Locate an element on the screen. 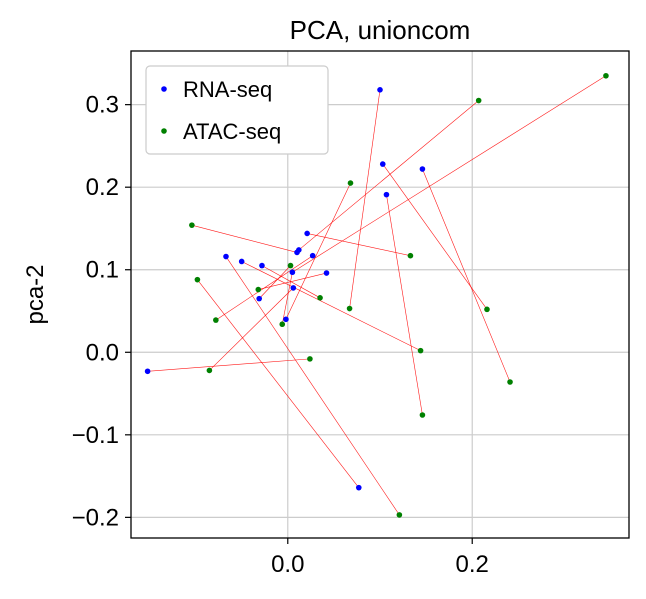  y-tick-label: 0.3 is located at coordinates (102, 105).